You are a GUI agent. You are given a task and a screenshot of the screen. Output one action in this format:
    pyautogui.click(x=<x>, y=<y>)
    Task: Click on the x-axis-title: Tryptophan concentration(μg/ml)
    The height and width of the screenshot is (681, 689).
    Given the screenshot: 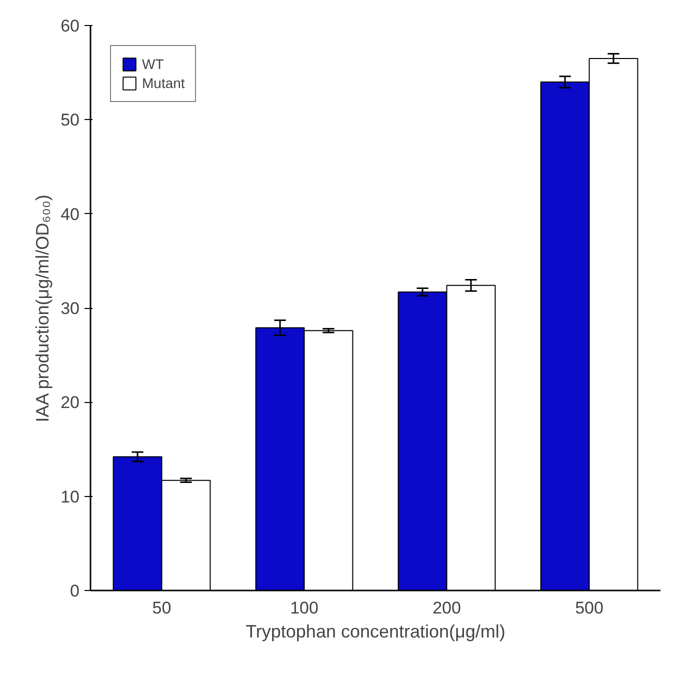 What is the action you would take?
    pyautogui.click(x=376, y=632)
    